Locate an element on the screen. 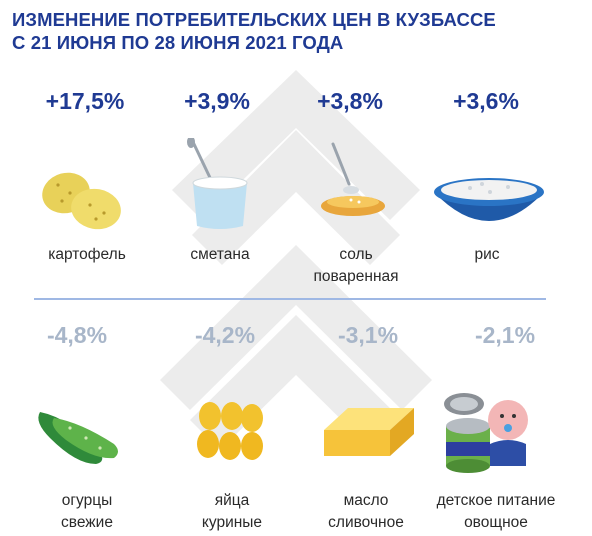 Image resolution: width=592 pixels, height=536 pixels. increase-value-salt: +3,8% is located at coordinates (350, 101).